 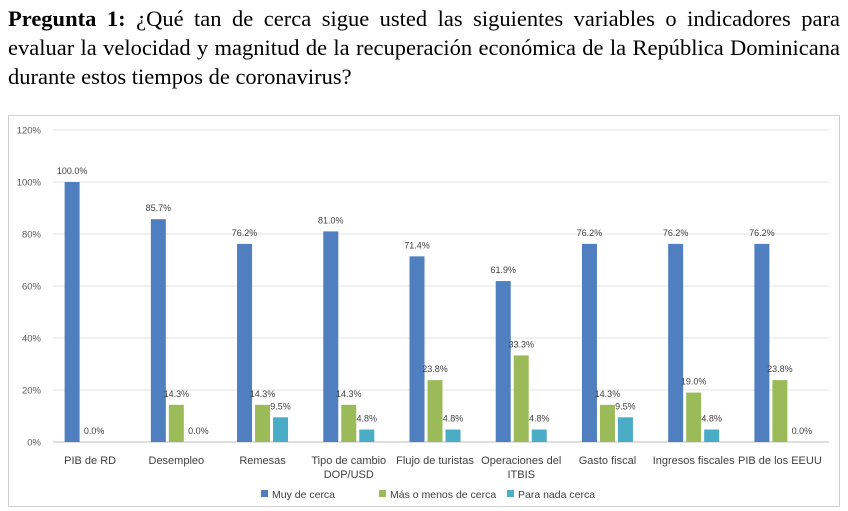 What do you see at coordinates (32, 391) in the screenshot?
I see `y-tick-label: 20%` at bounding box center [32, 391].